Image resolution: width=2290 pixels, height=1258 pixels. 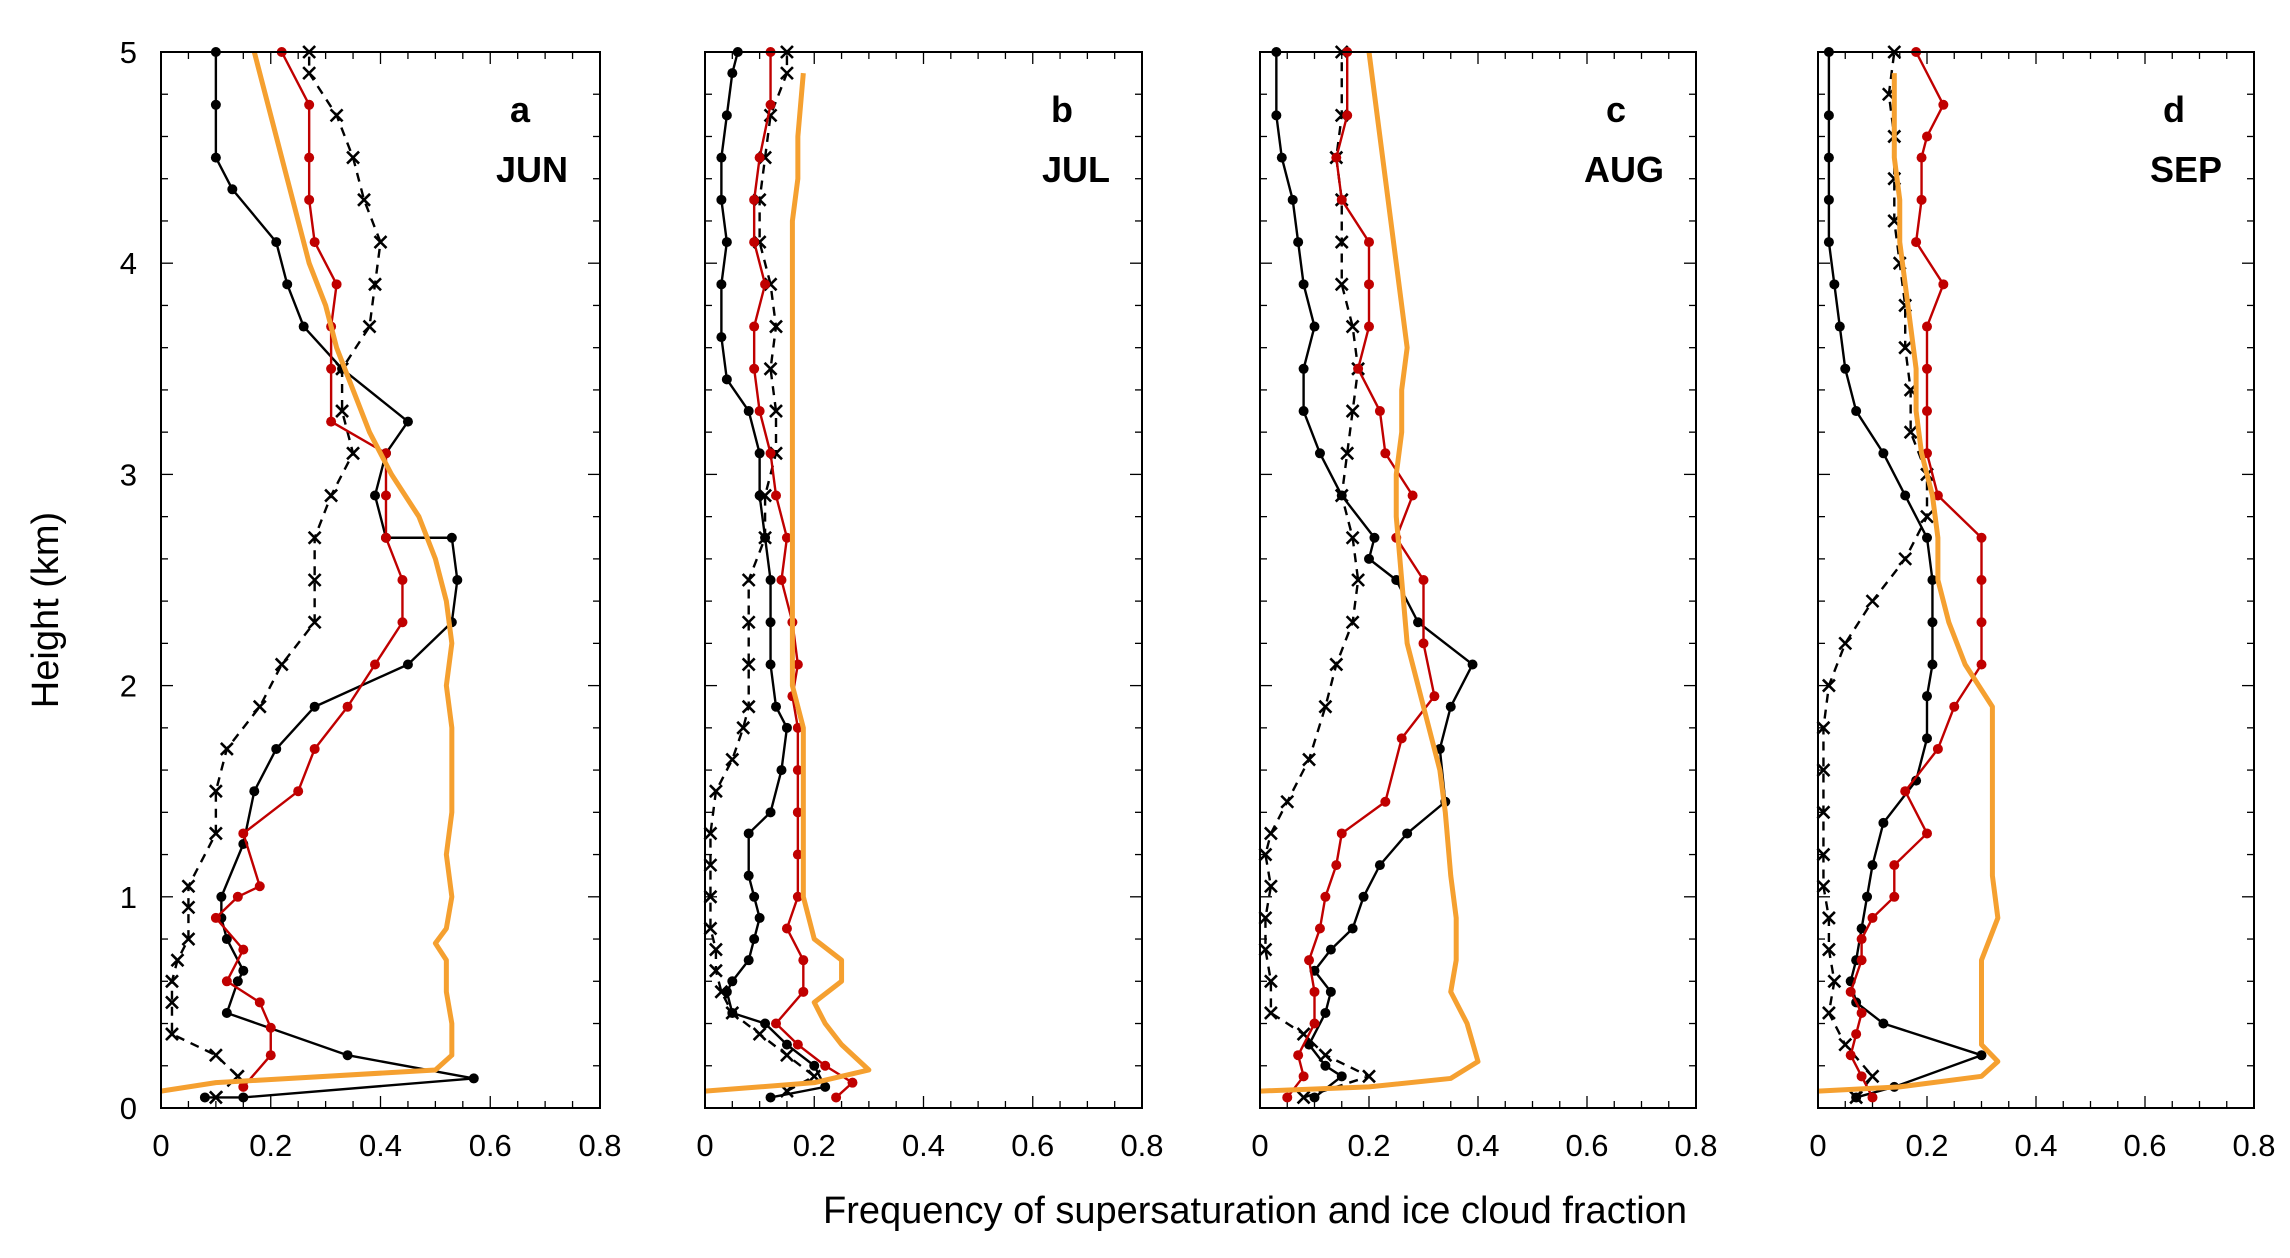 I want to click on y-tick-label: 4, so click(x=128, y=263).